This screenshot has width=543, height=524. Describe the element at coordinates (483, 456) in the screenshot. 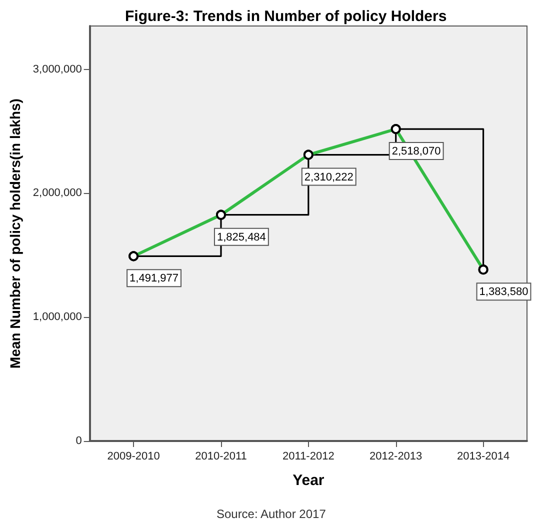

I see `x-tick-label: 2013-2014` at that location.